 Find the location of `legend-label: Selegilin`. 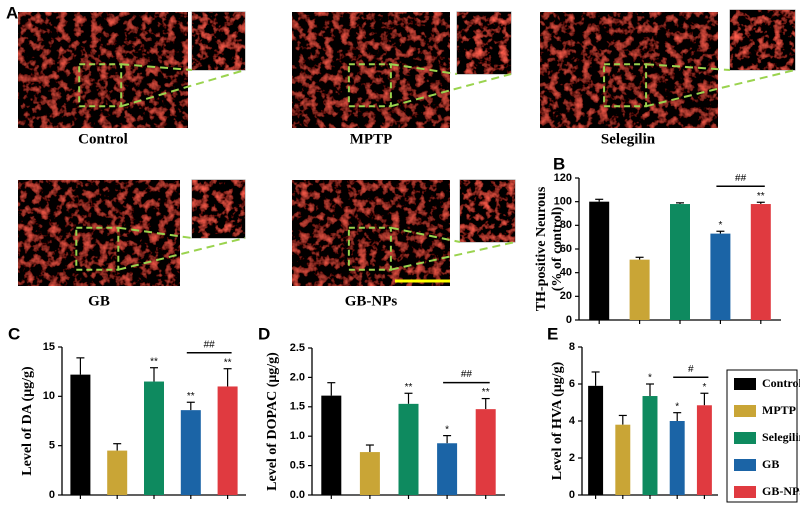

legend-label: Selegilin is located at coordinates (781, 437).